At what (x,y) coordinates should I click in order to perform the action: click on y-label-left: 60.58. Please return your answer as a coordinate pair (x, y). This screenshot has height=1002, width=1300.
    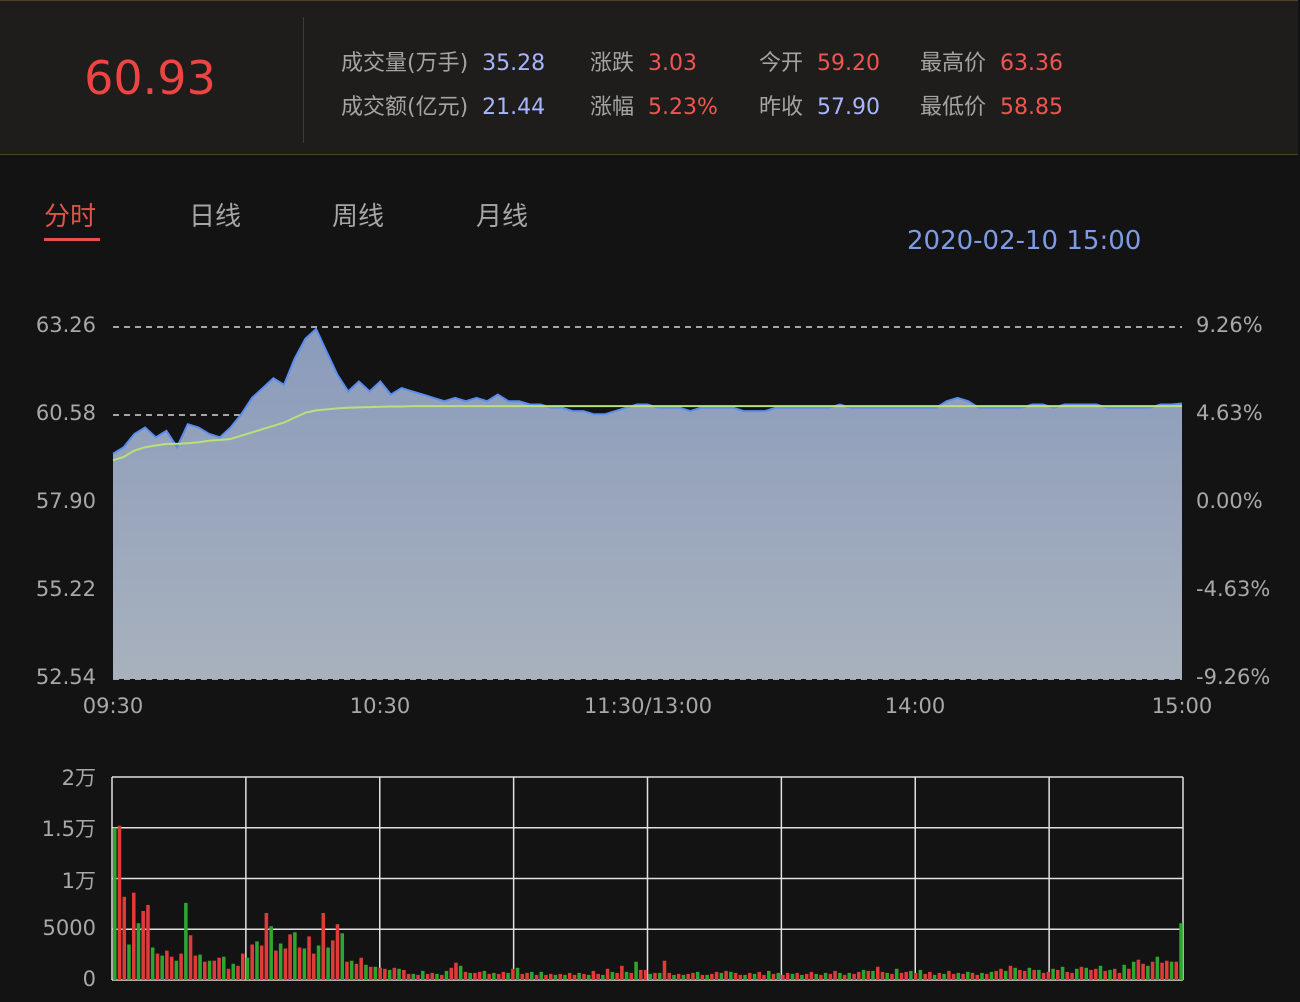
    Looking at the image, I should click on (65, 413).